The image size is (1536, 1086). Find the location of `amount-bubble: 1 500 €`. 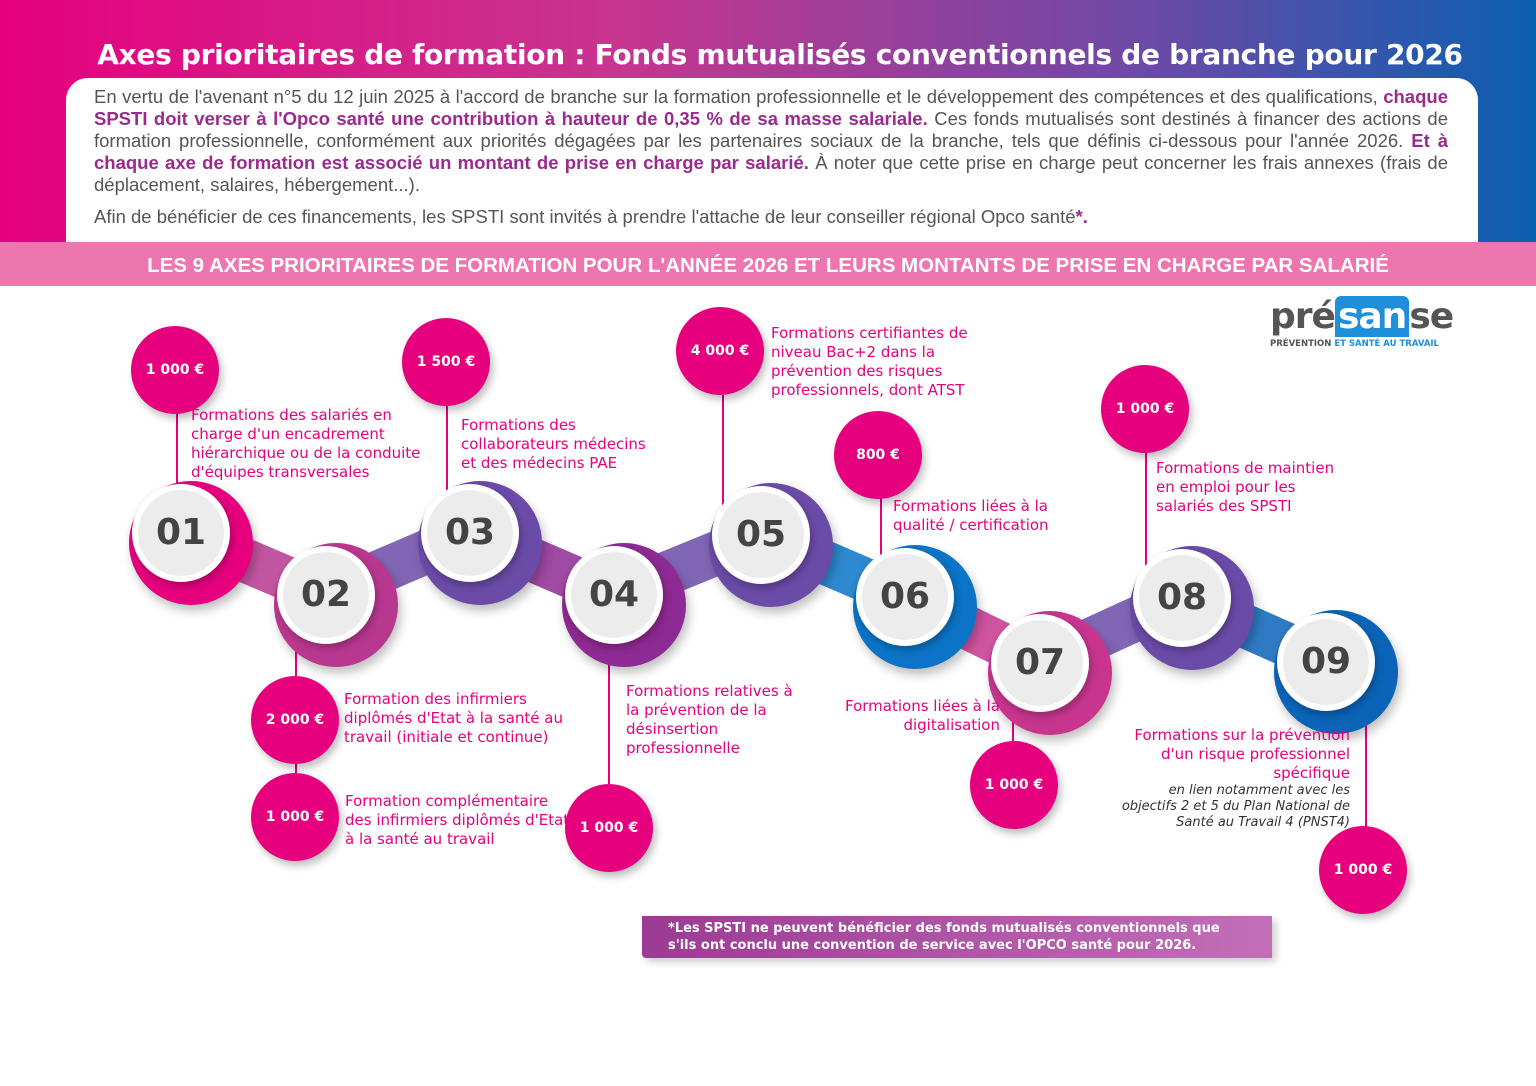

amount-bubble: 1 500 € is located at coordinates (446, 362).